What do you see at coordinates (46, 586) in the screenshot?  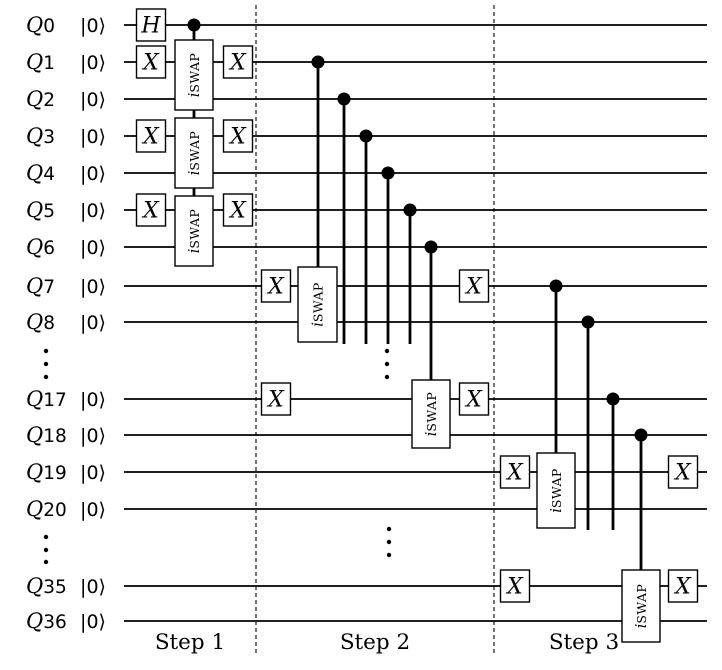 I see `qubit-label-Q35: Q35` at bounding box center [46, 586].